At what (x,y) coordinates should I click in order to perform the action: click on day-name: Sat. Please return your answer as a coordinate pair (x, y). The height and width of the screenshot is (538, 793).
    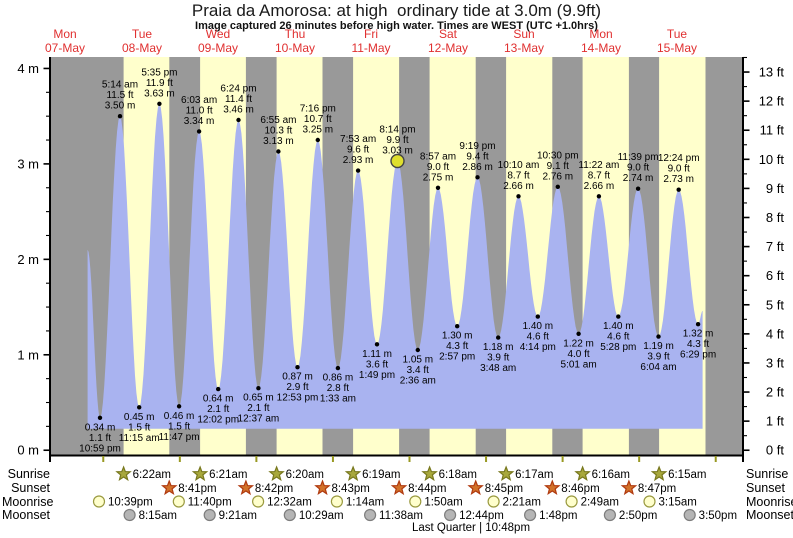
    Looking at the image, I should click on (447, 34).